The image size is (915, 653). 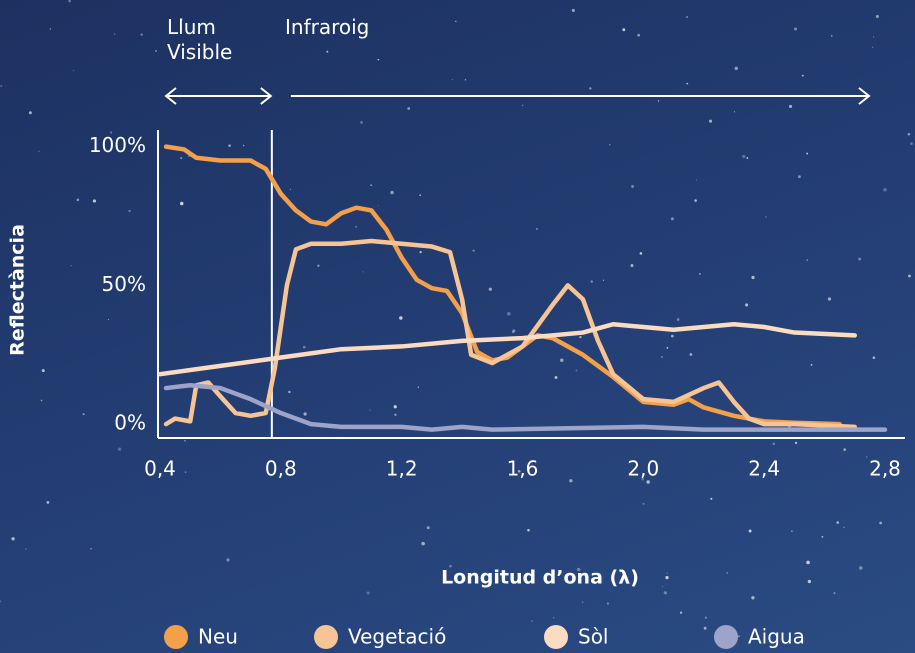 What do you see at coordinates (885, 469) in the screenshot?
I see `x-tick-label: 2,8` at bounding box center [885, 469].